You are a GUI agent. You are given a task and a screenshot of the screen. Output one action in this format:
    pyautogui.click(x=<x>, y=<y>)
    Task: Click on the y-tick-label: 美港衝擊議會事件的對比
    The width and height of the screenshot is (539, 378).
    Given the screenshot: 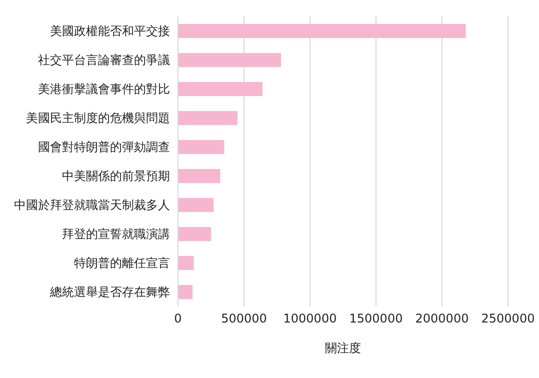 What is the action you would take?
    pyautogui.click(x=104, y=89)
    